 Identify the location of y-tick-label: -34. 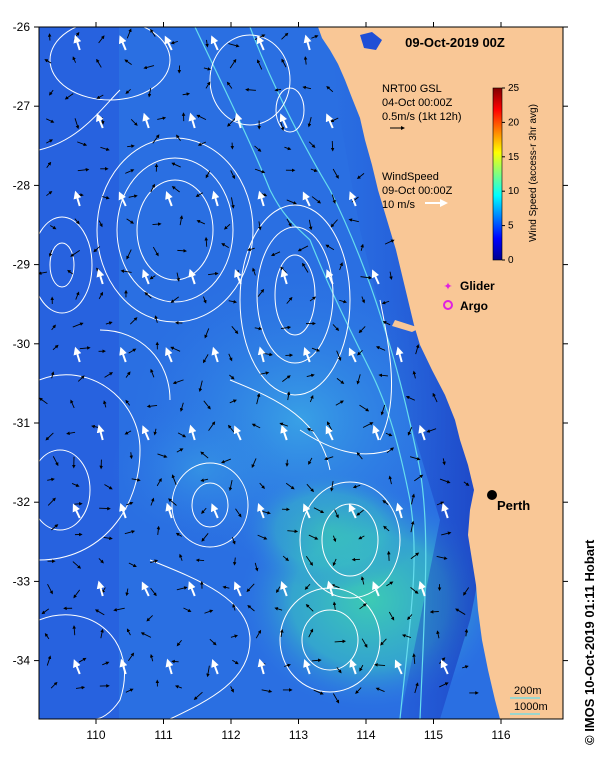
(22, 661).